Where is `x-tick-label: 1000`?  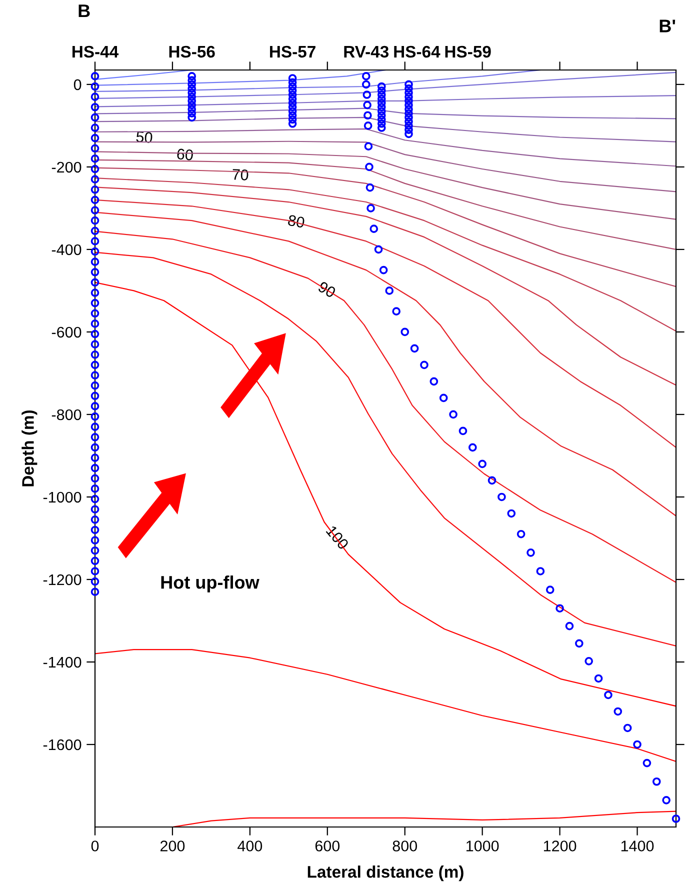 x-tick-label: 1000 is located at coordinates (482, 846).